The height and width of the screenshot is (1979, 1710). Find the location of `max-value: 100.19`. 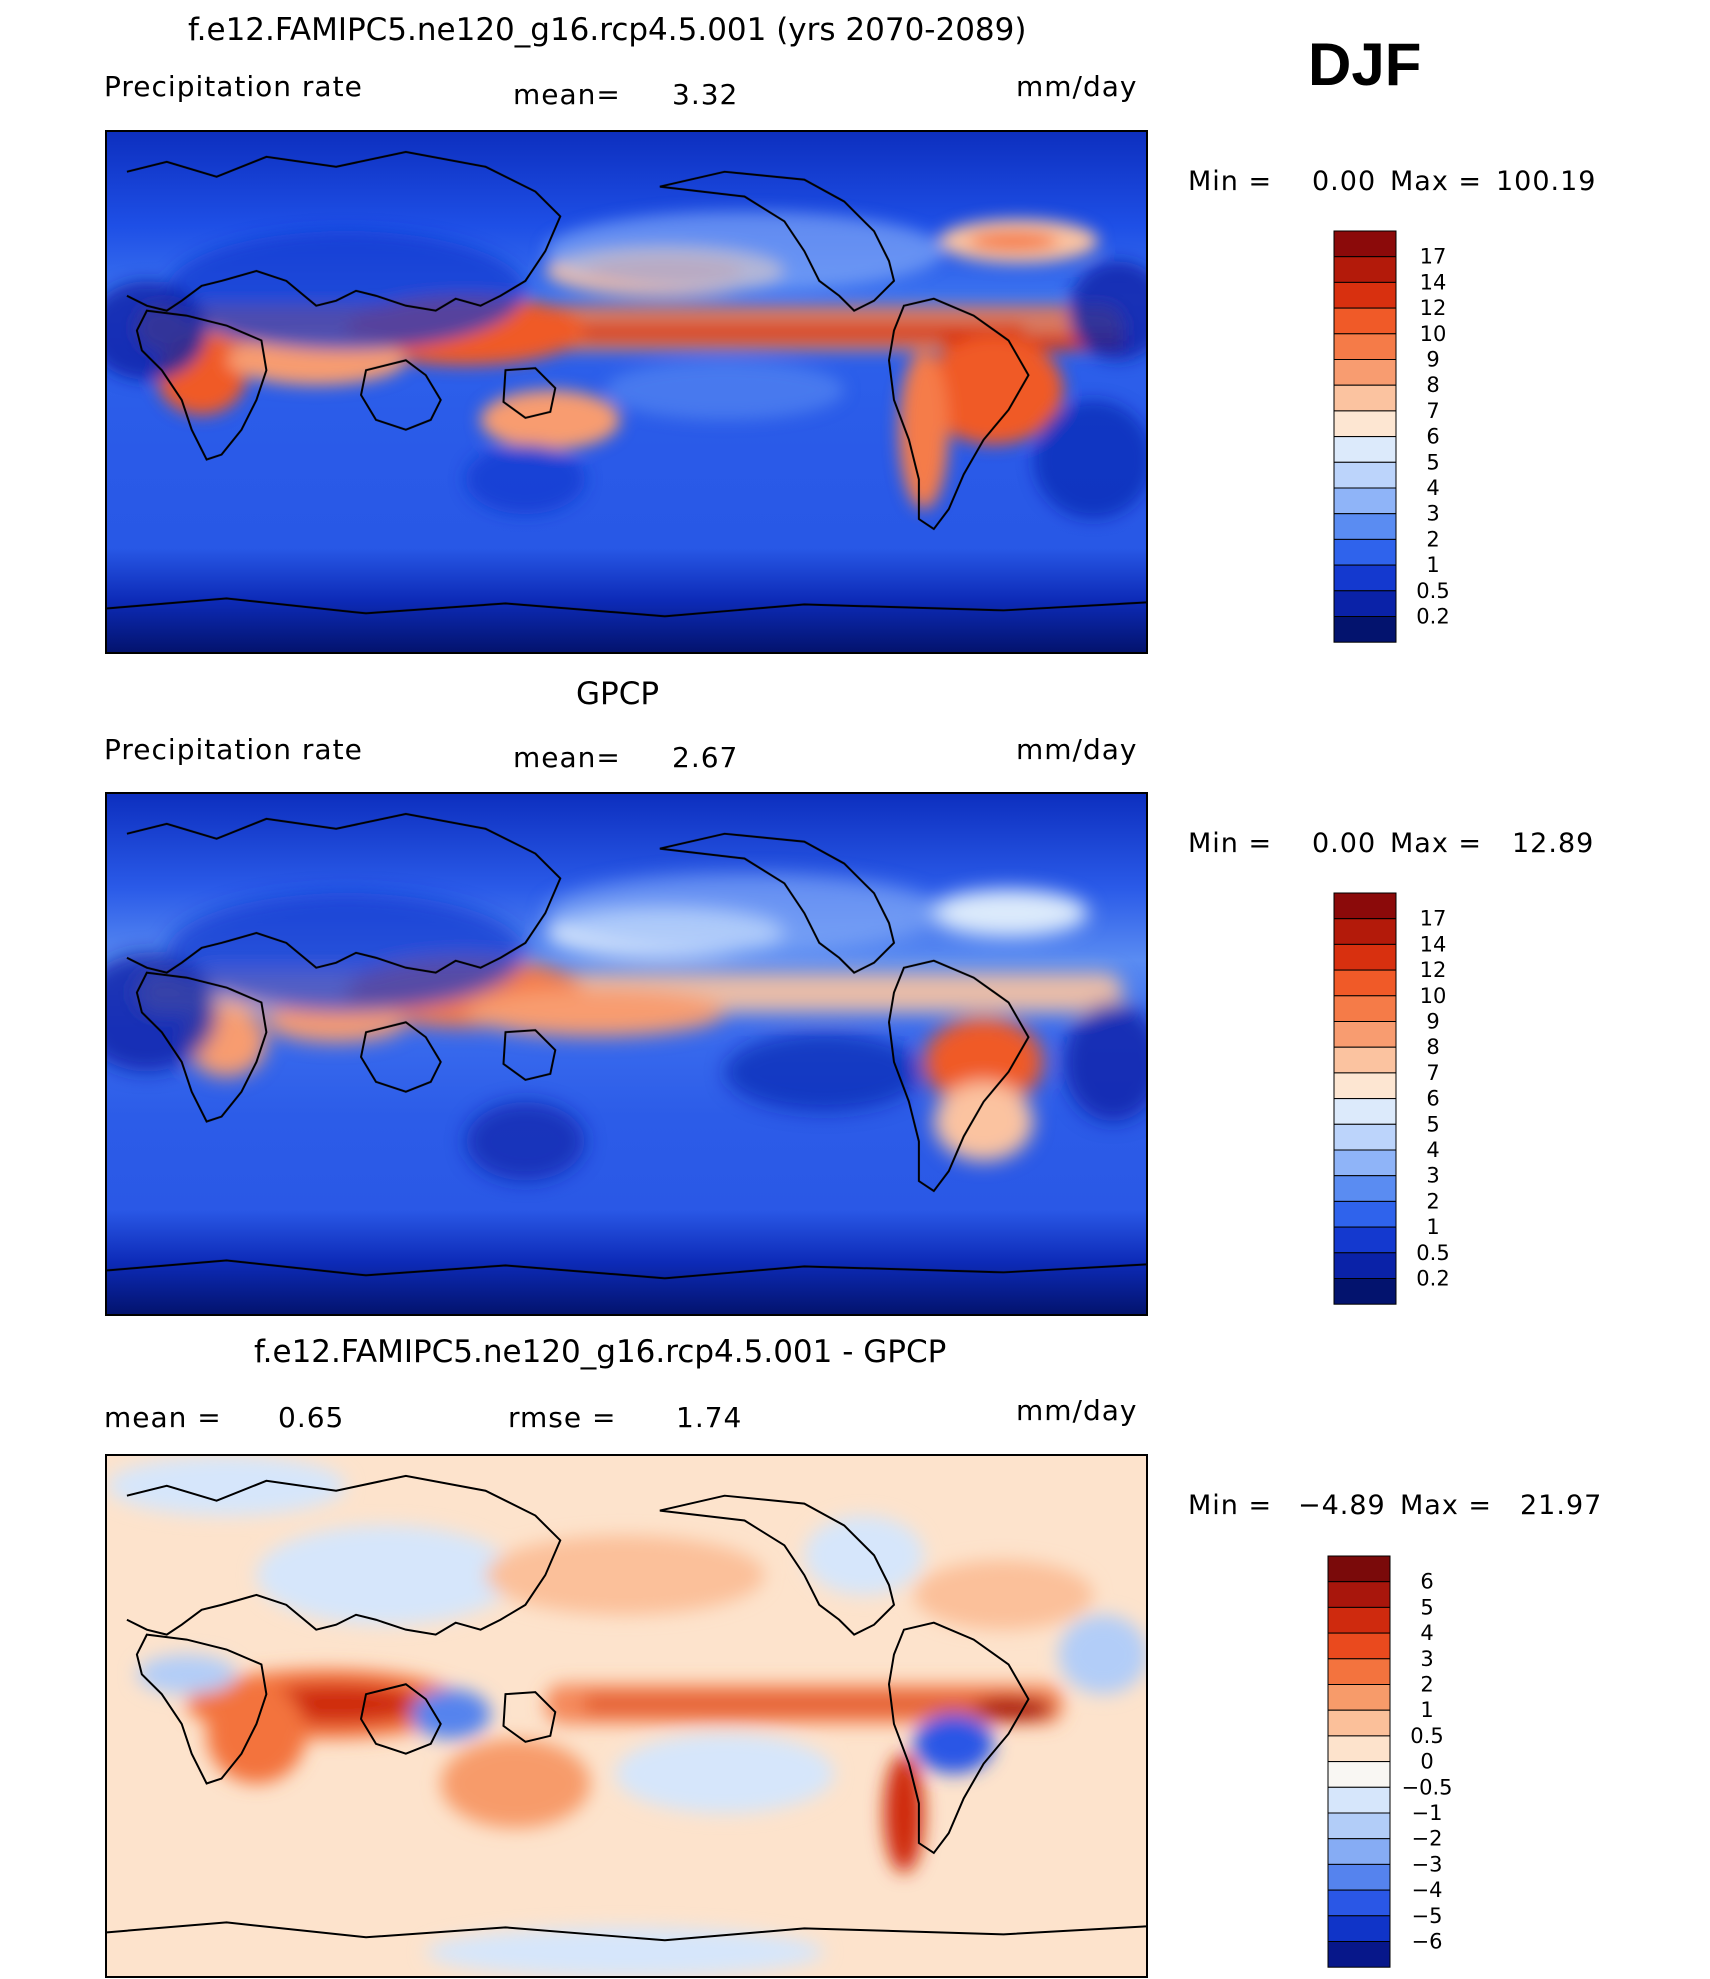

max-value: 100.19 is located at coordinates (1546, 181).